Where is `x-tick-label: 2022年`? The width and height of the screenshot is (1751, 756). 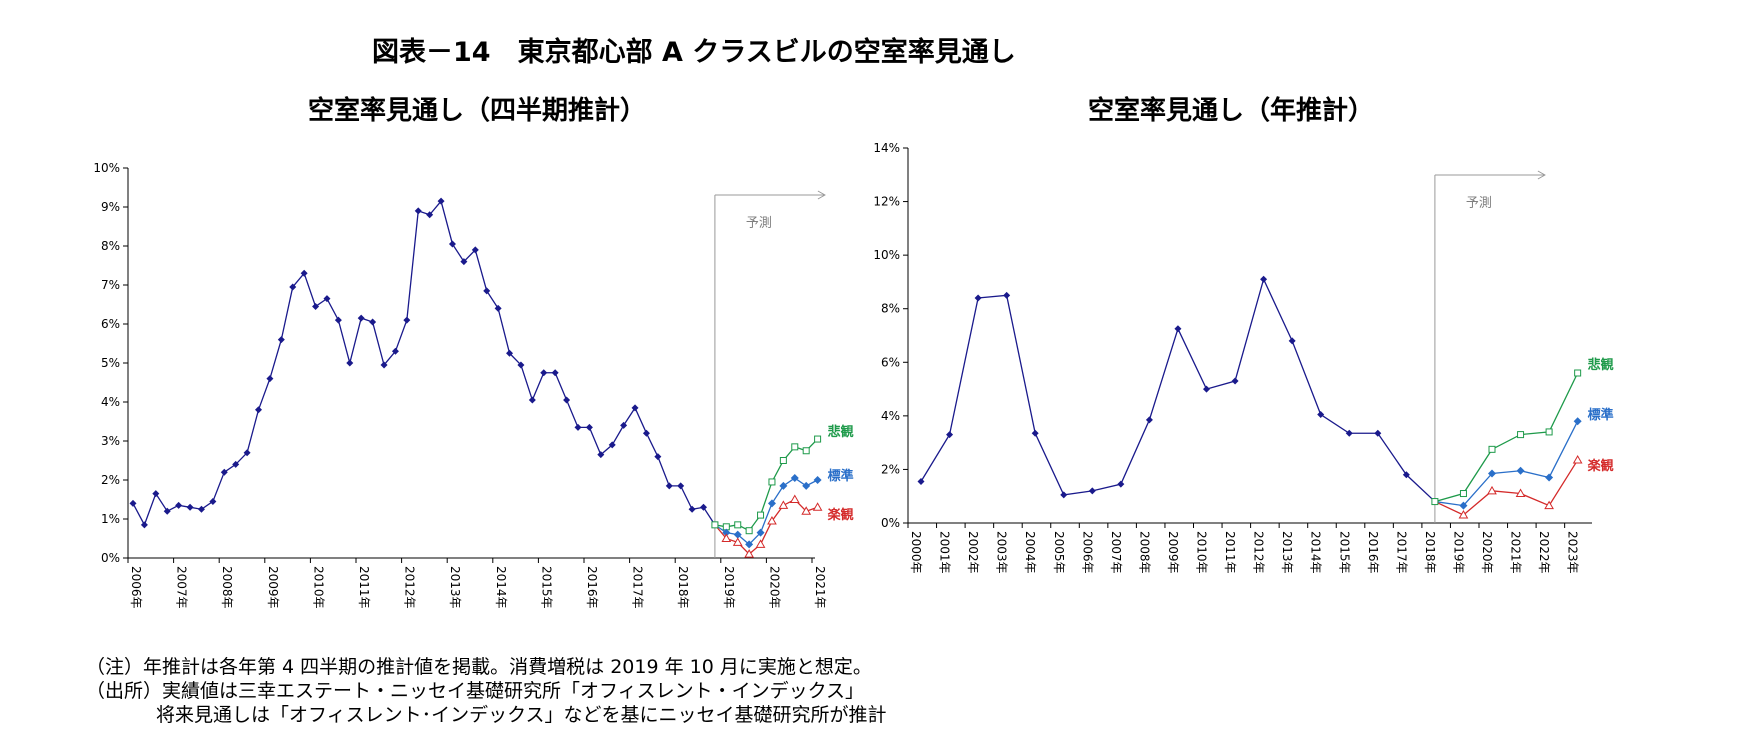 x-tick-label: 2022年 is located at coordinates (1544, 552).